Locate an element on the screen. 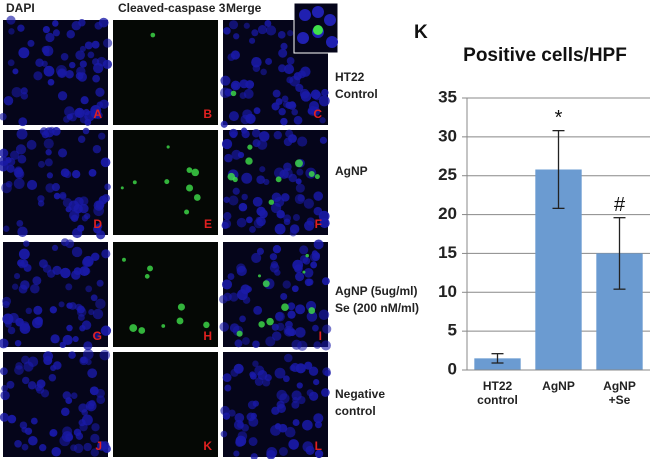  x-tick-label: HT22 control is located at coordinates (497, 393).